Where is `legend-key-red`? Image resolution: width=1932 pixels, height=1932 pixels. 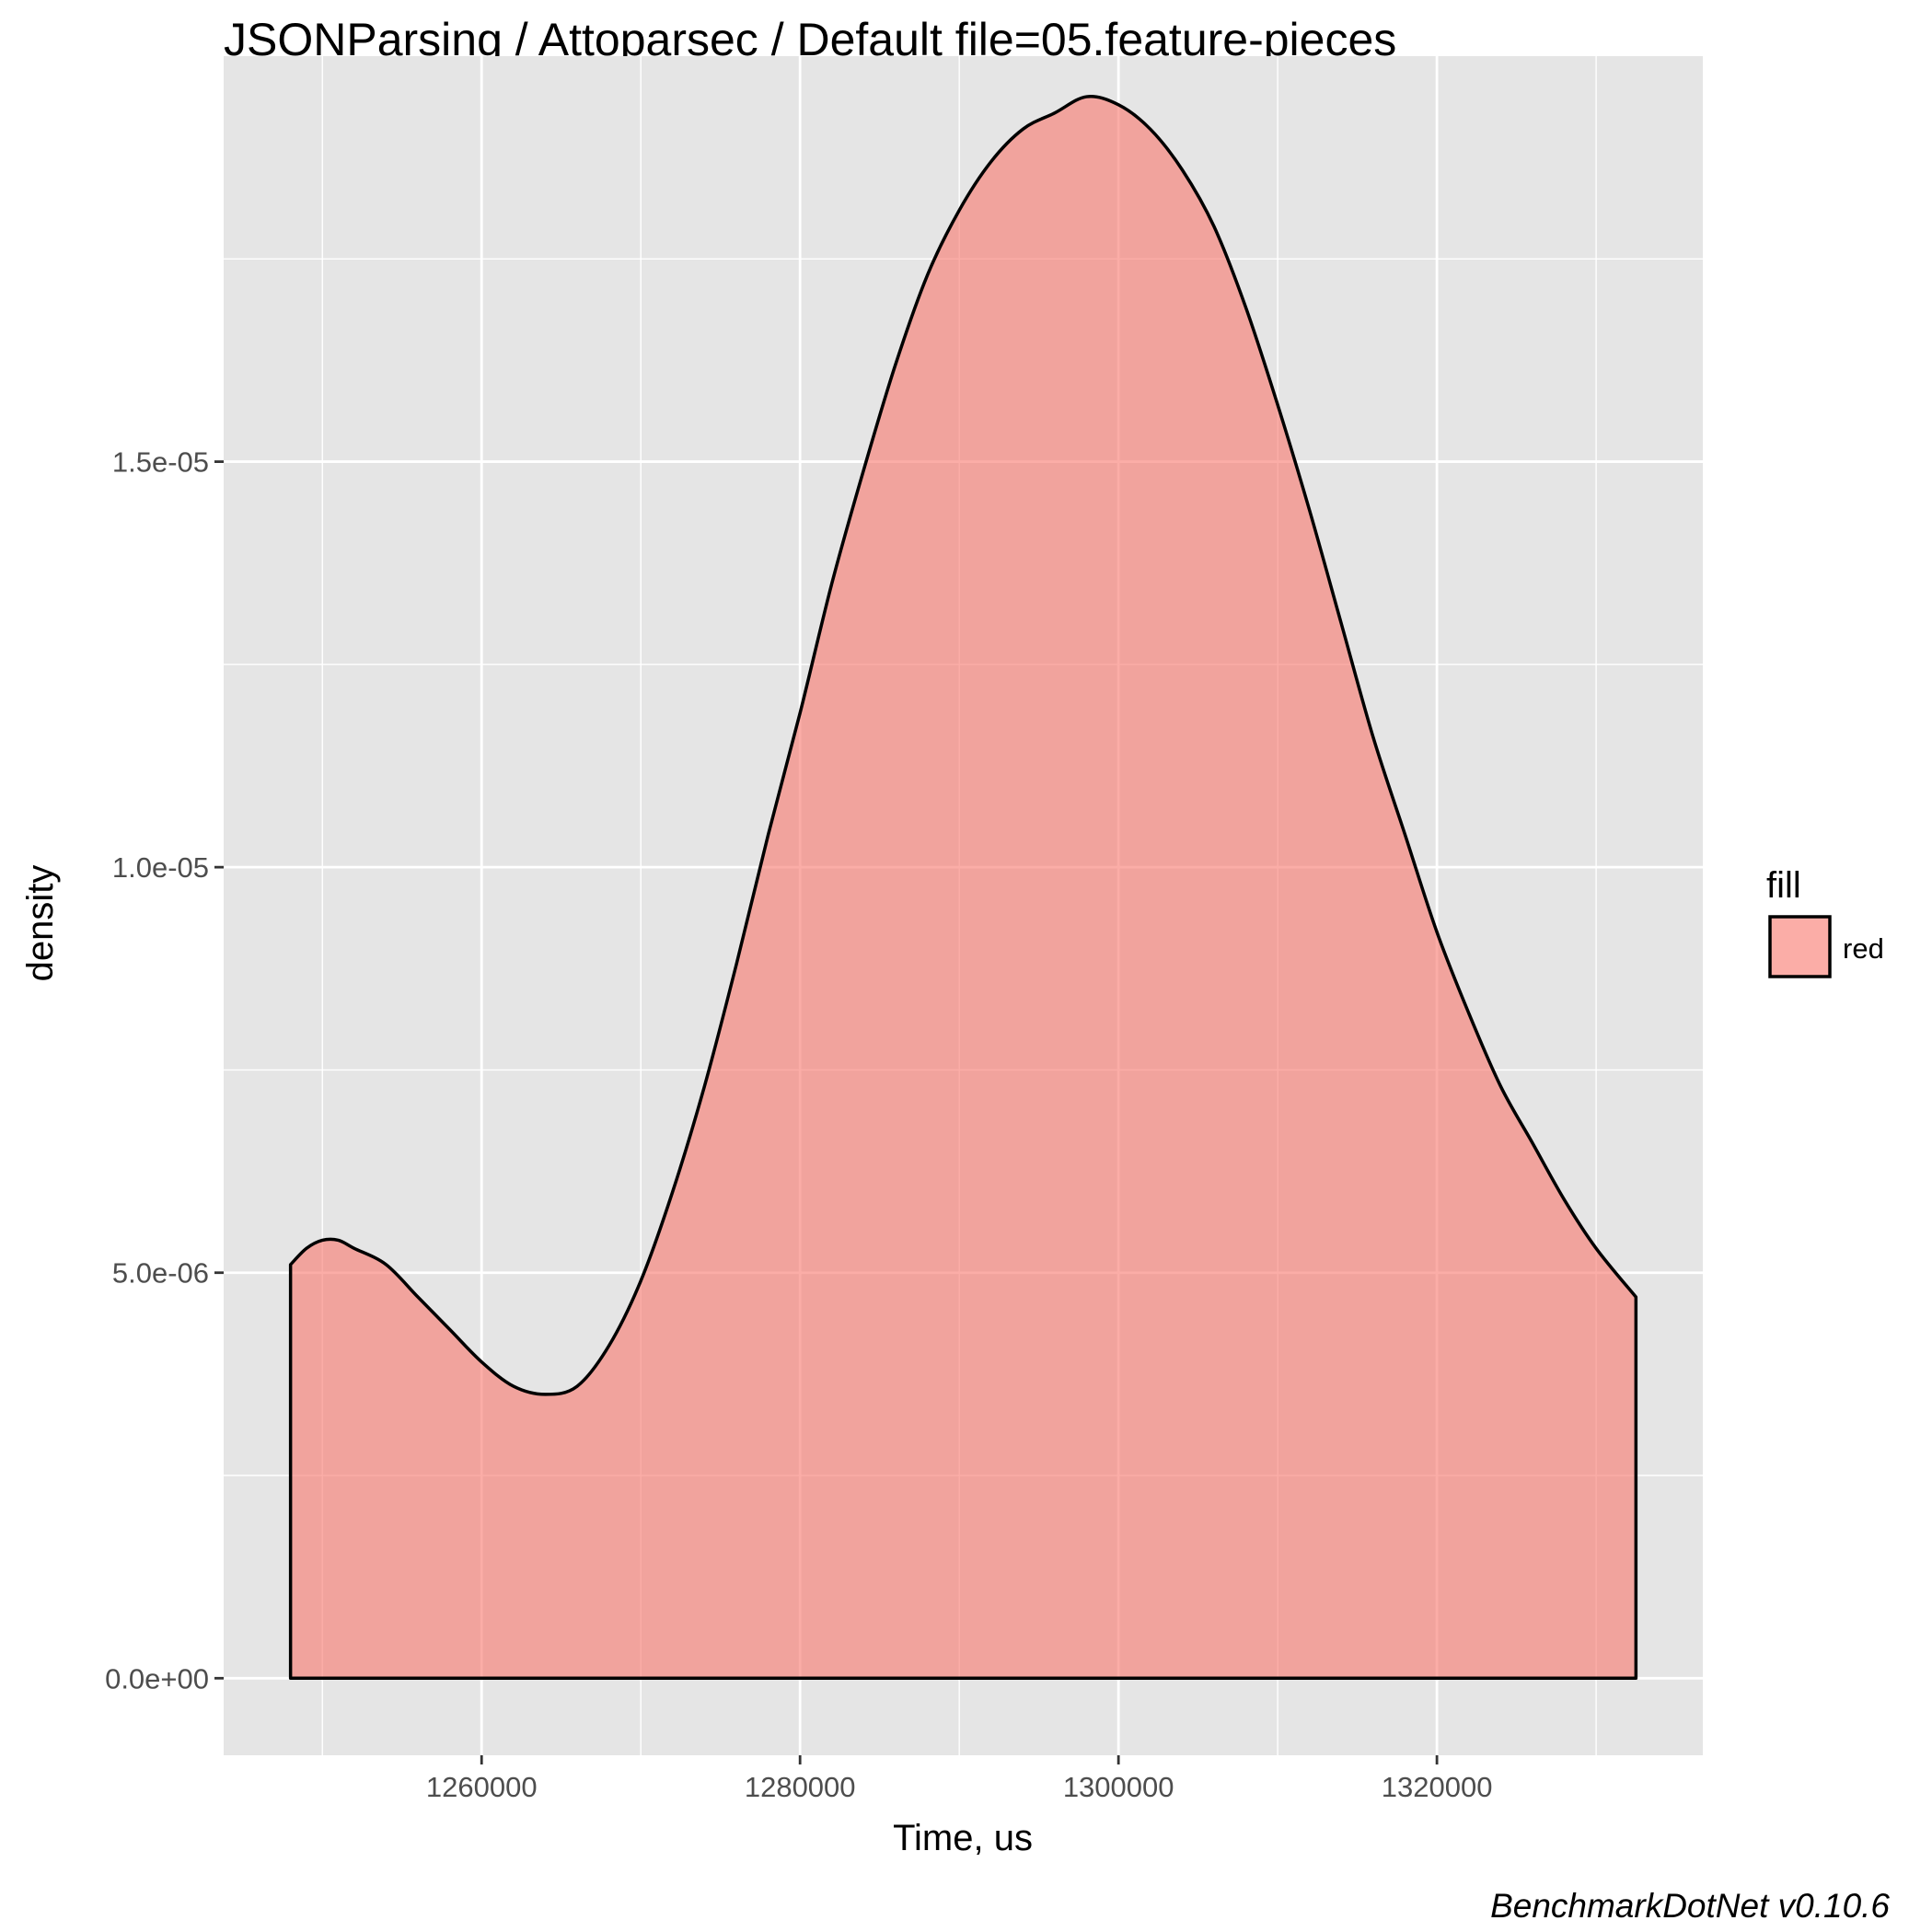
legend-key-red is located at coordinates (1800, 946).